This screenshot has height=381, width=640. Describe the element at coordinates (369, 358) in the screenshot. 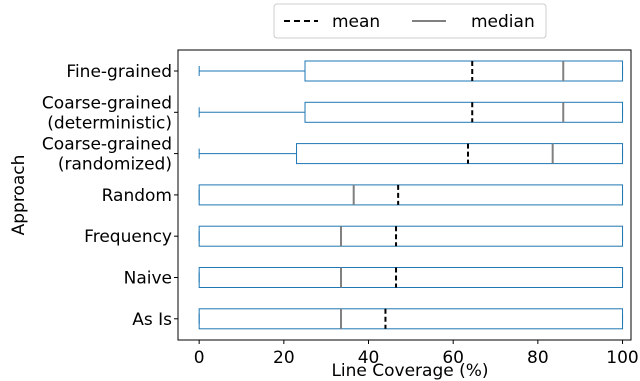

I see `x-tick-label: 40` at that location.